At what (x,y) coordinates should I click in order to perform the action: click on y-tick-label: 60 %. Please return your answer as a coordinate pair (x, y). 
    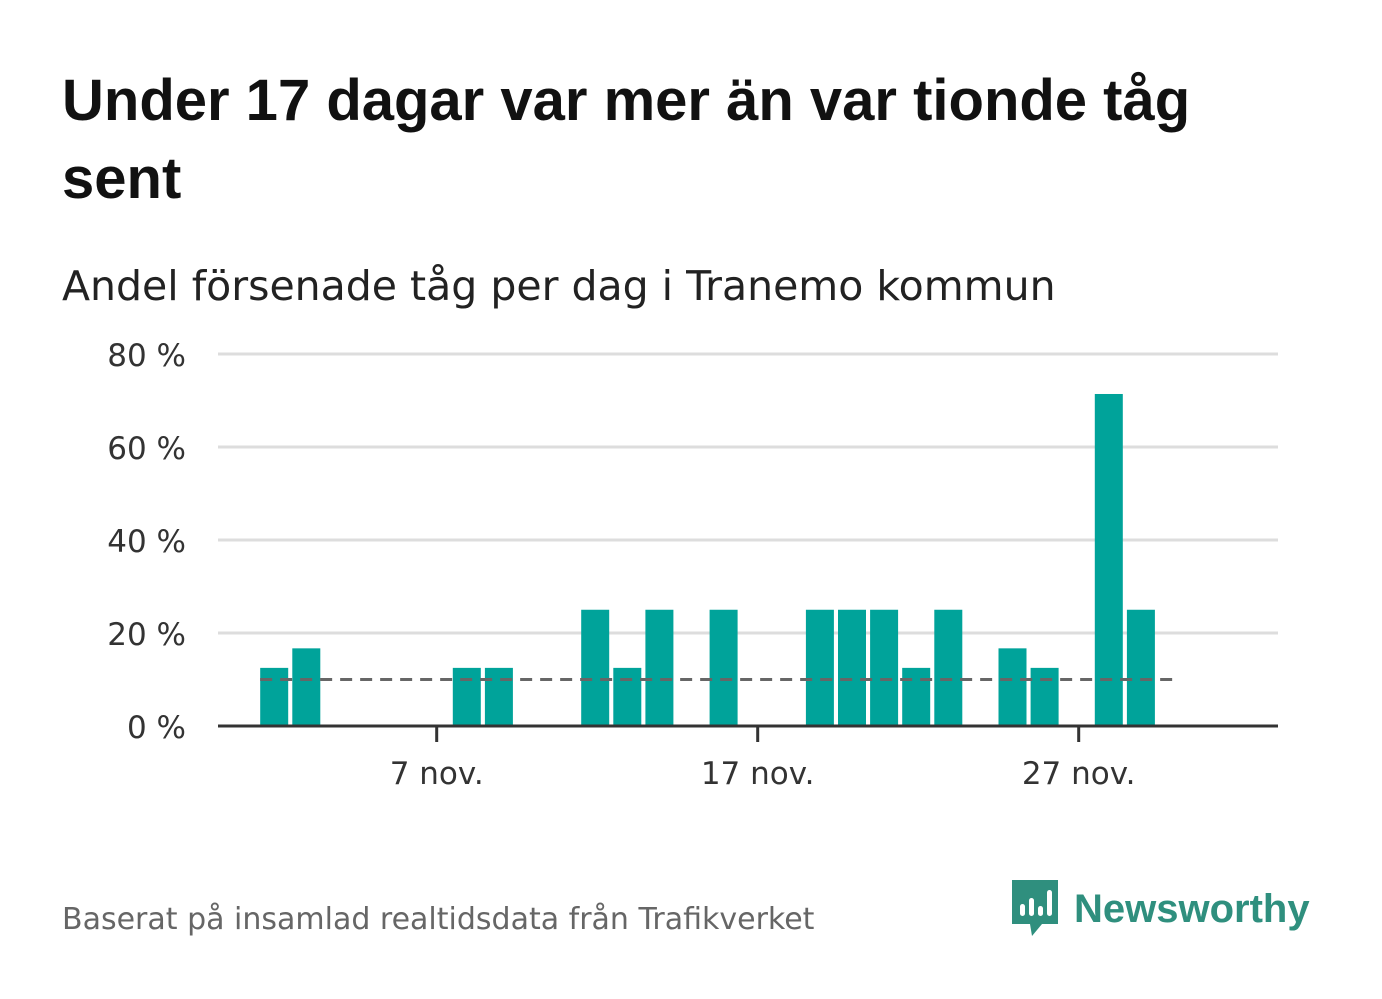
    Looking at the image, I should click on (146, 449).